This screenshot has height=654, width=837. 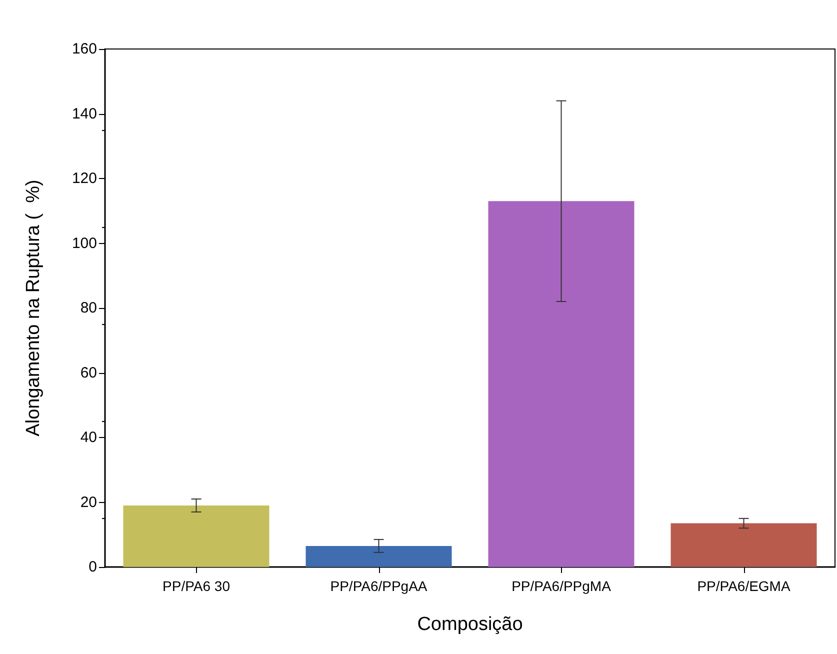 I want to click on y-tick-label: 40, so click(x=88, y=437).